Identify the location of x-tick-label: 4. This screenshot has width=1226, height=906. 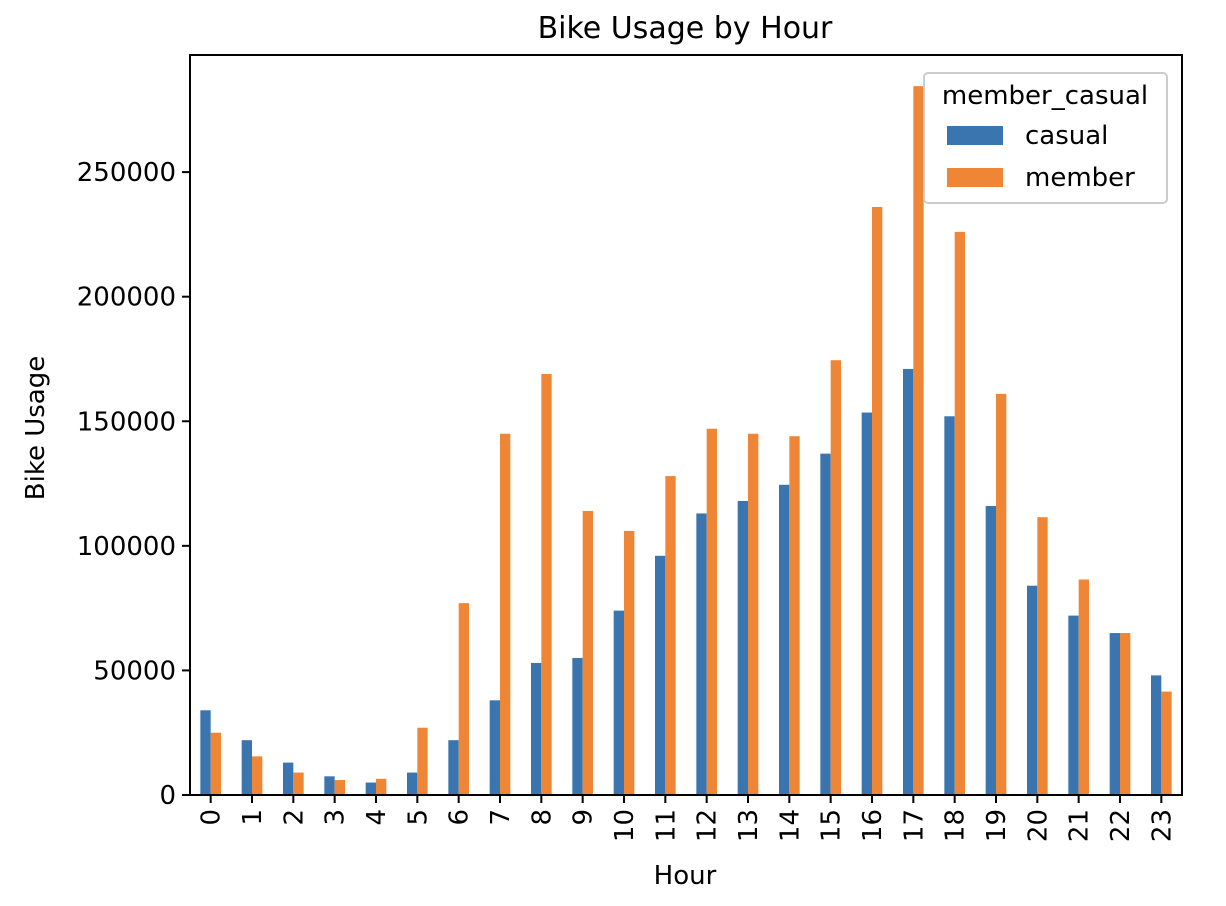
(377, 817).